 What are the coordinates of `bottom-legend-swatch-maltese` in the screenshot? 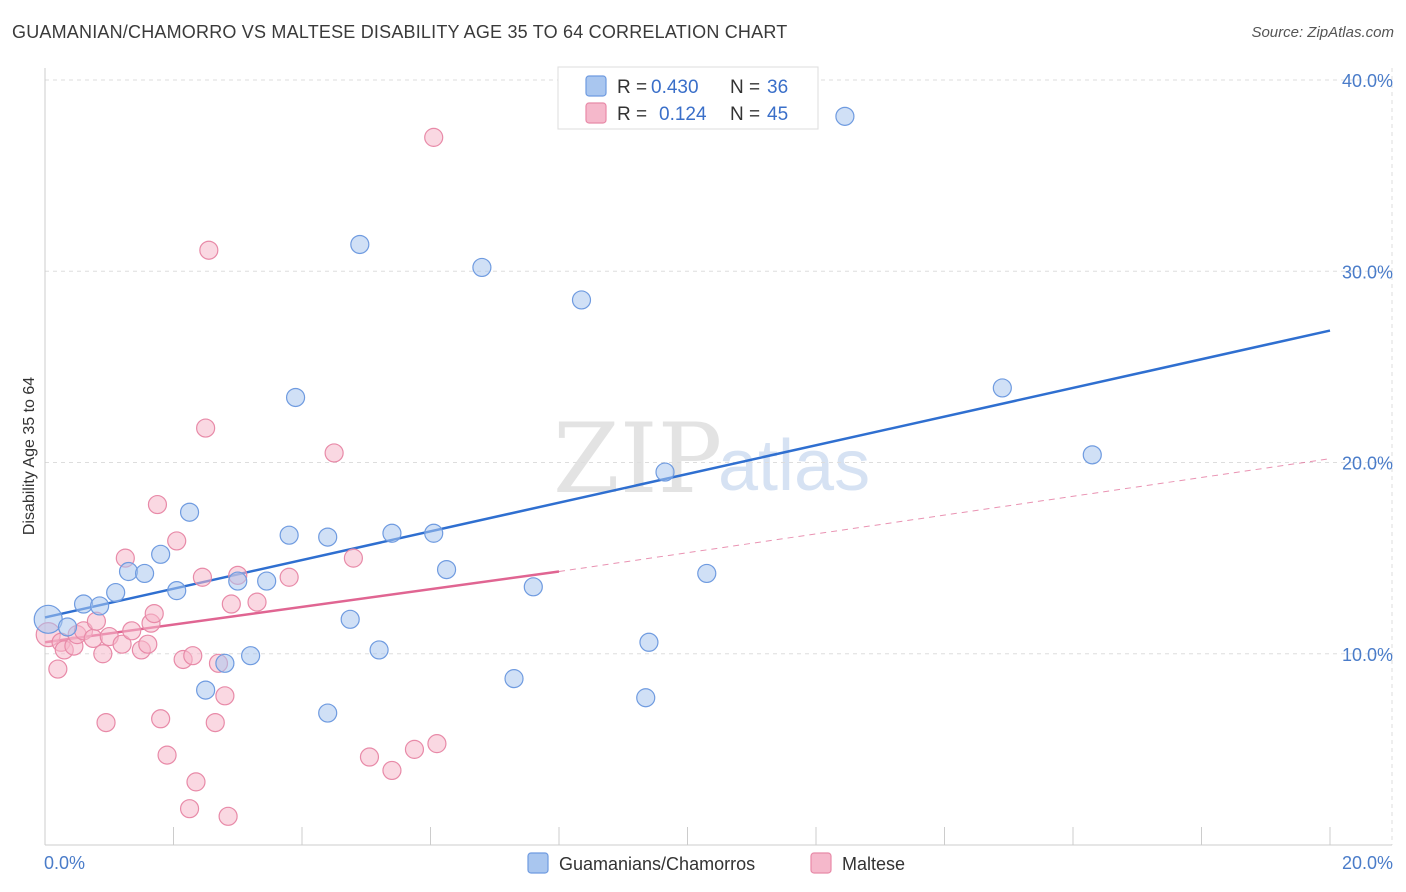 It's located at (821, 863).